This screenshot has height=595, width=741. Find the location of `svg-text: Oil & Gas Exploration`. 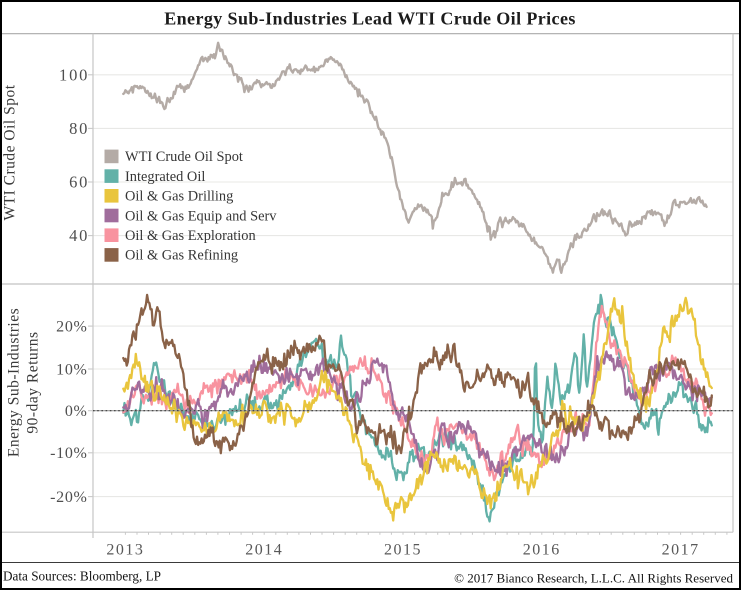

svg-text: Oil & Gas Exploration is located at coordinates (190, 236).